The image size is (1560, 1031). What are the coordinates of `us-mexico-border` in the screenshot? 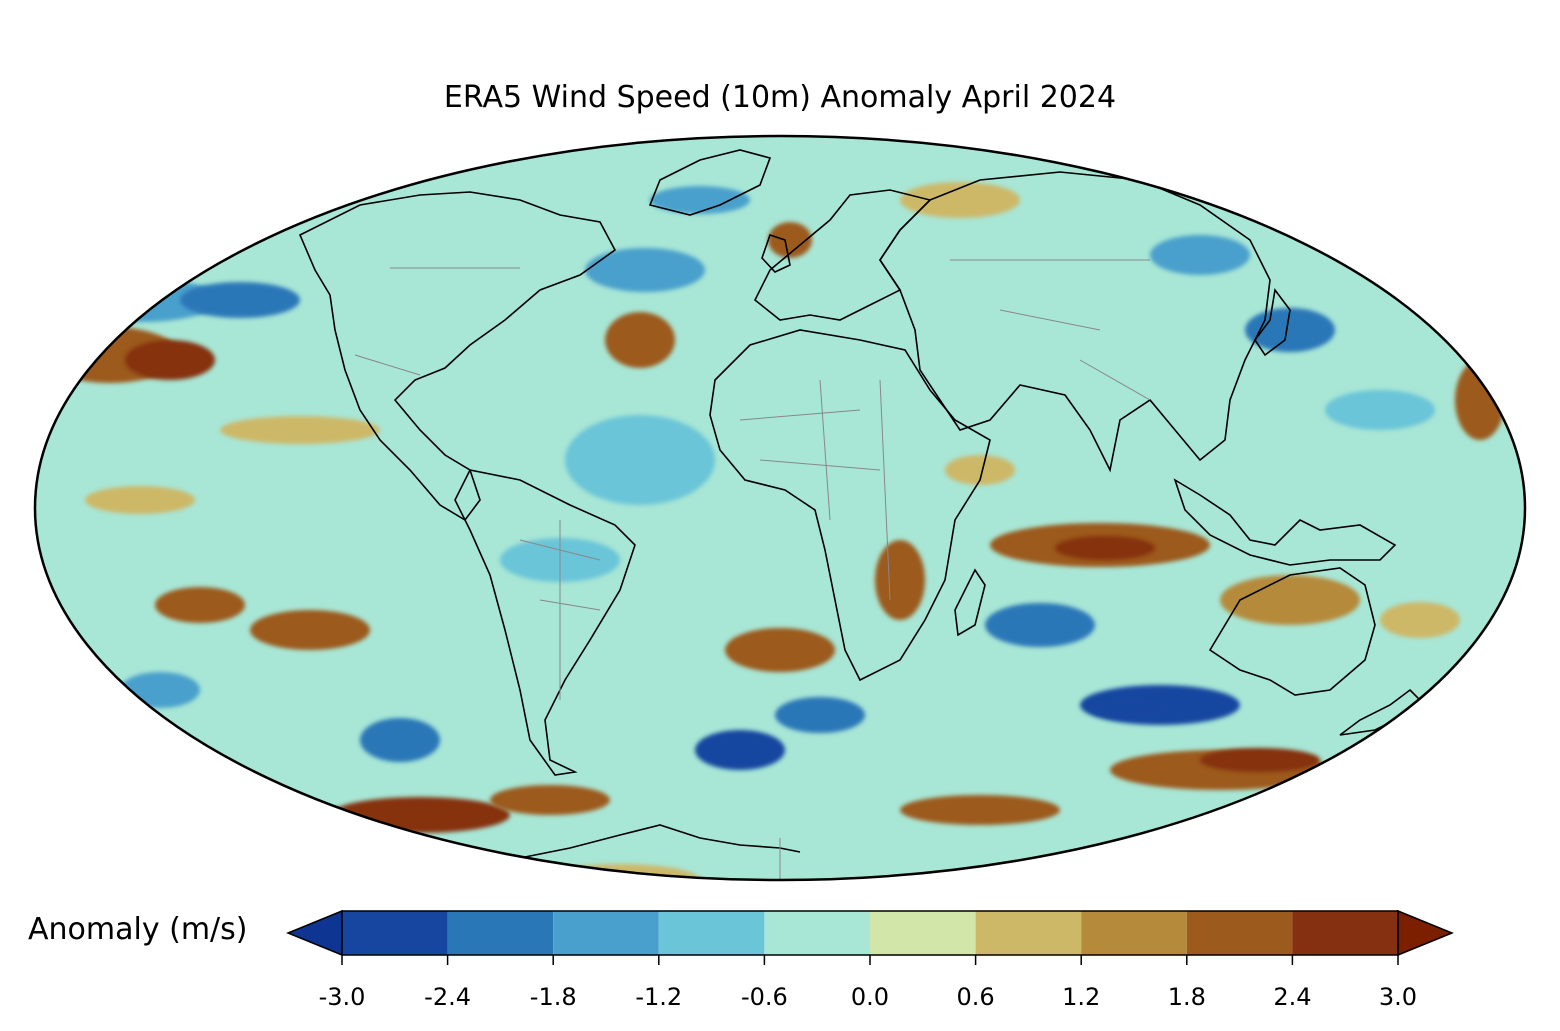 It's located at (387, 365).